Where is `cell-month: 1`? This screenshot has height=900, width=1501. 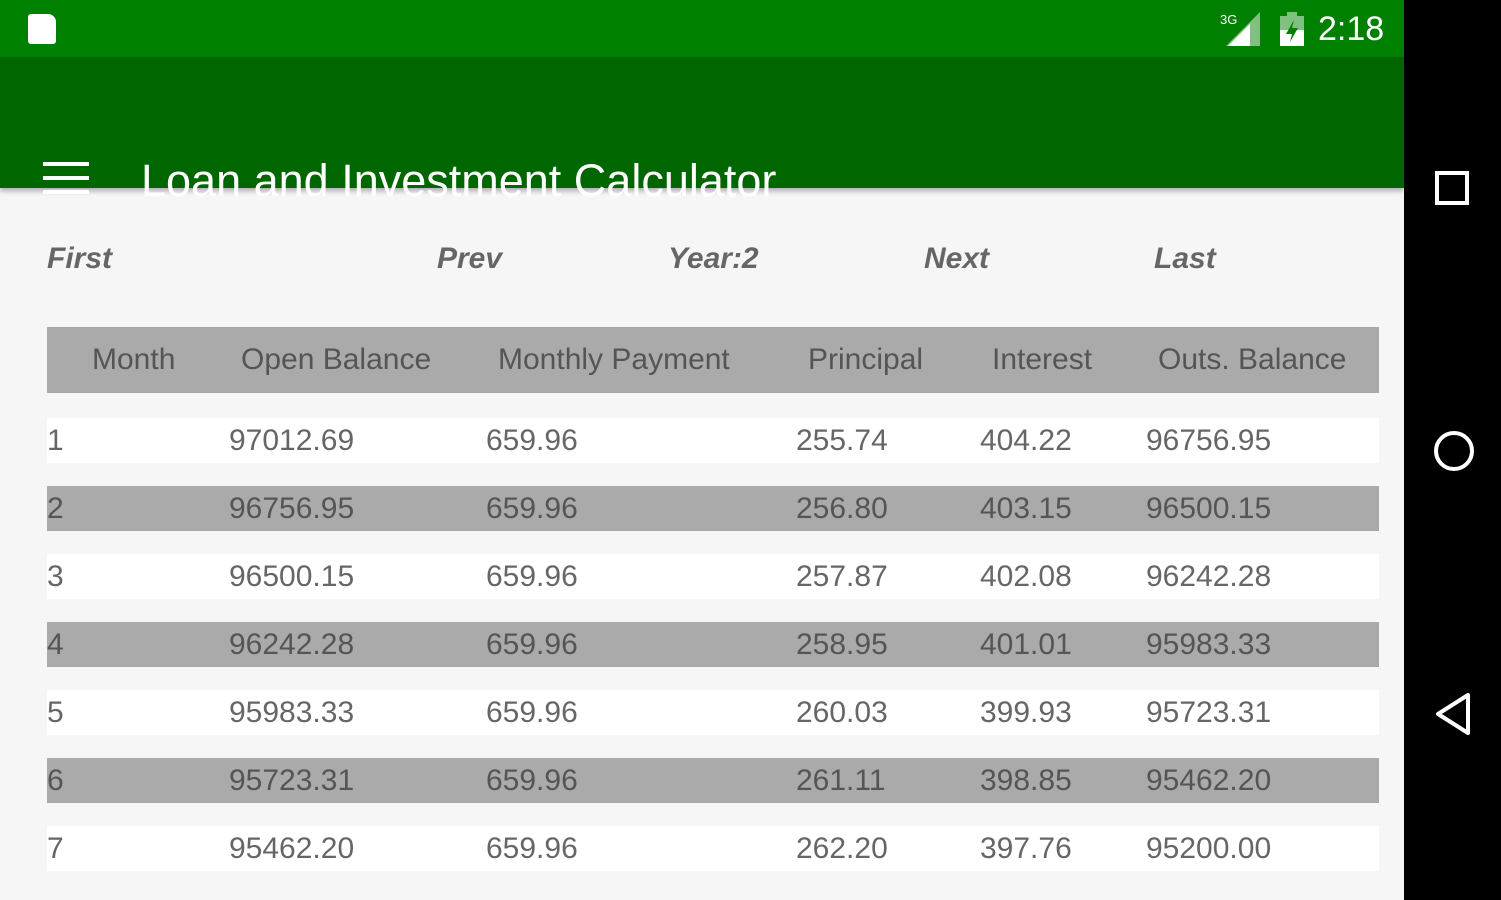
cell-month: 1 is located at coordinates (55, 440).